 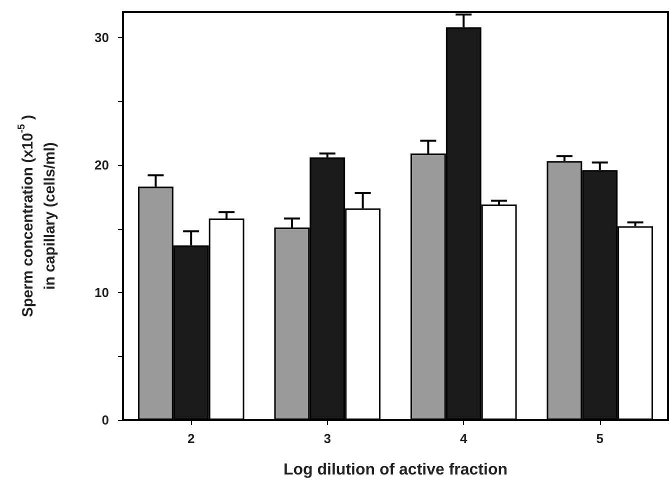 I want to click on y-tick-label: 10, so click(x=101, y=292).